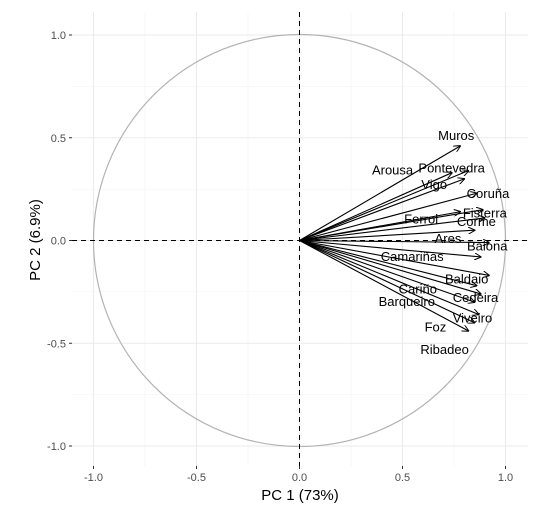 The width and height of the screenshot is (550, 519). I want to click on y-tick-label: -0.5, so click(56, 344).